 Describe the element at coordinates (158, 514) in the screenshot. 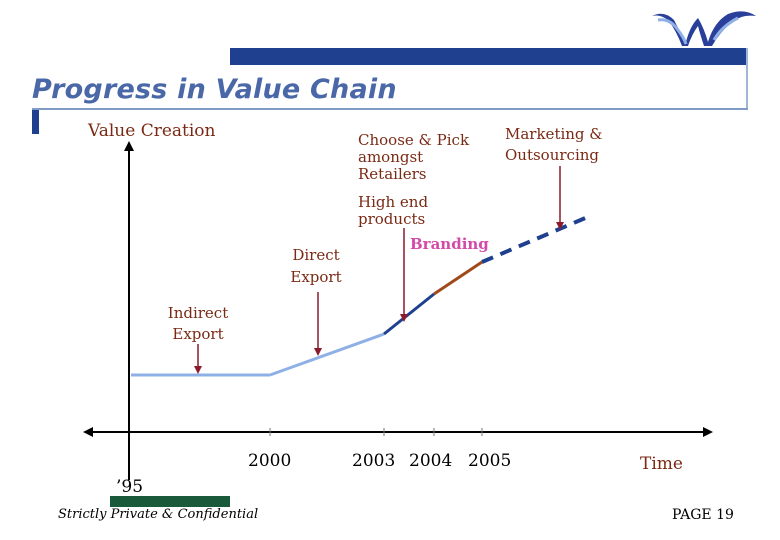

I see `confidentiality-note: Strictly Private & Confidential` at that location.